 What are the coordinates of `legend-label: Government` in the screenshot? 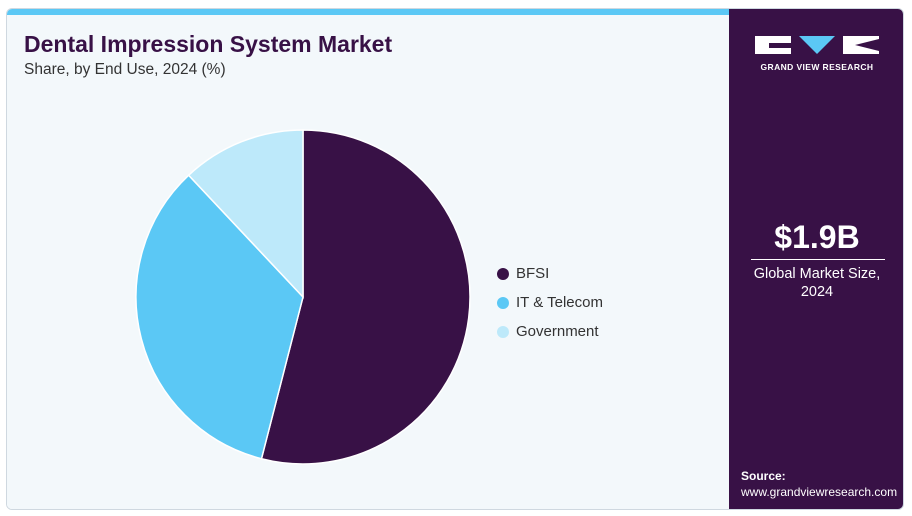 It's located at (557, 331).